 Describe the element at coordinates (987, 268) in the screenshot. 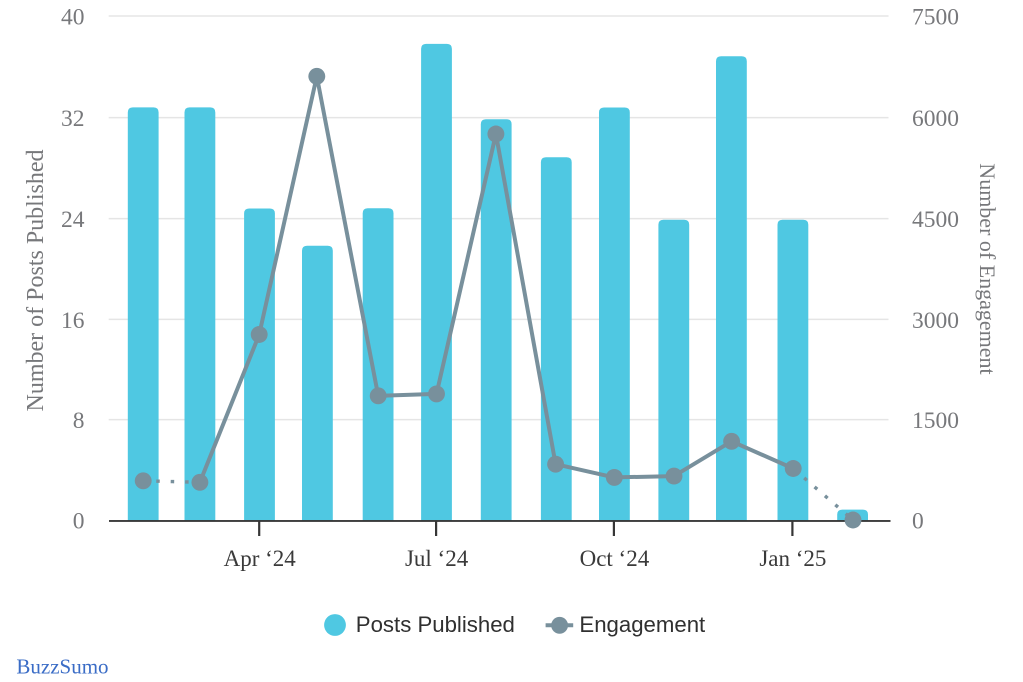

I see `svg-text: Number of Engagement` at that location.